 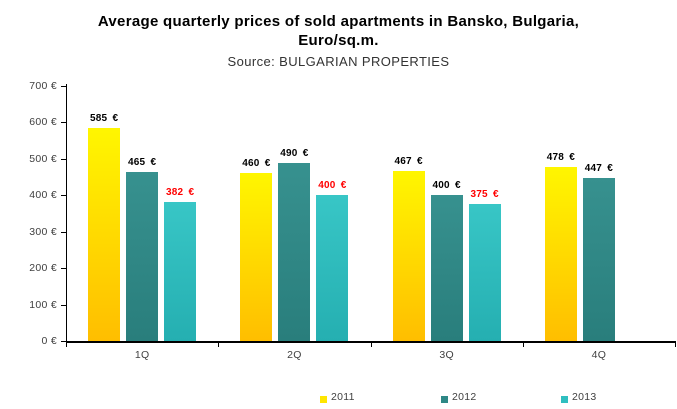 I want to click on bar-2012-4Q, so click(x=598, y=259).